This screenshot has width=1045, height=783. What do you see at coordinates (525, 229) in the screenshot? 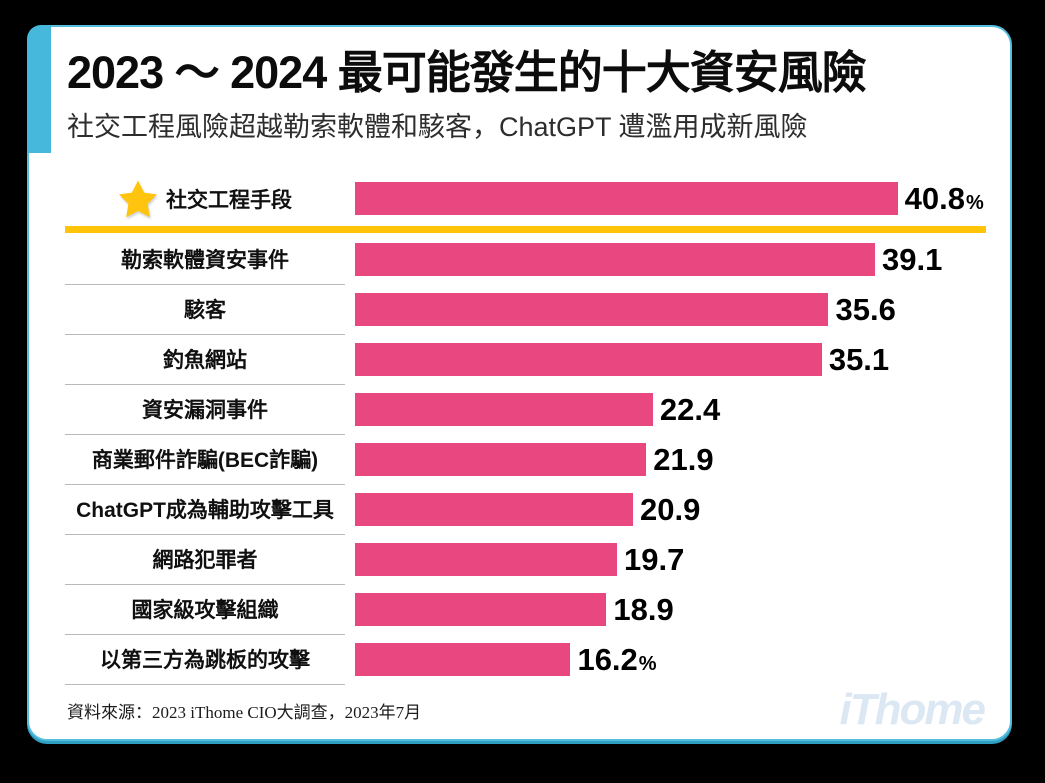
I see `highlight-underline` at bounding box center [525, 229].